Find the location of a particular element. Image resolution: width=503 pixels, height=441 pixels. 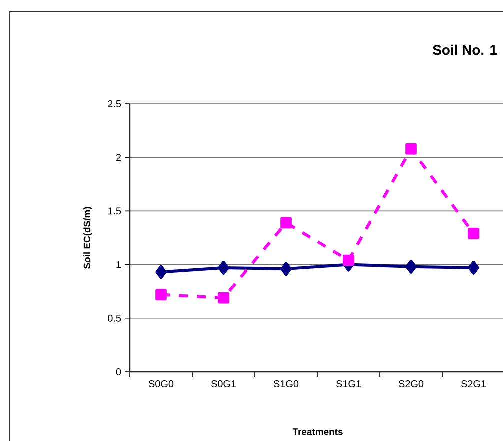

x-tick-label: S1G1 is located at coordinates (349, 384).